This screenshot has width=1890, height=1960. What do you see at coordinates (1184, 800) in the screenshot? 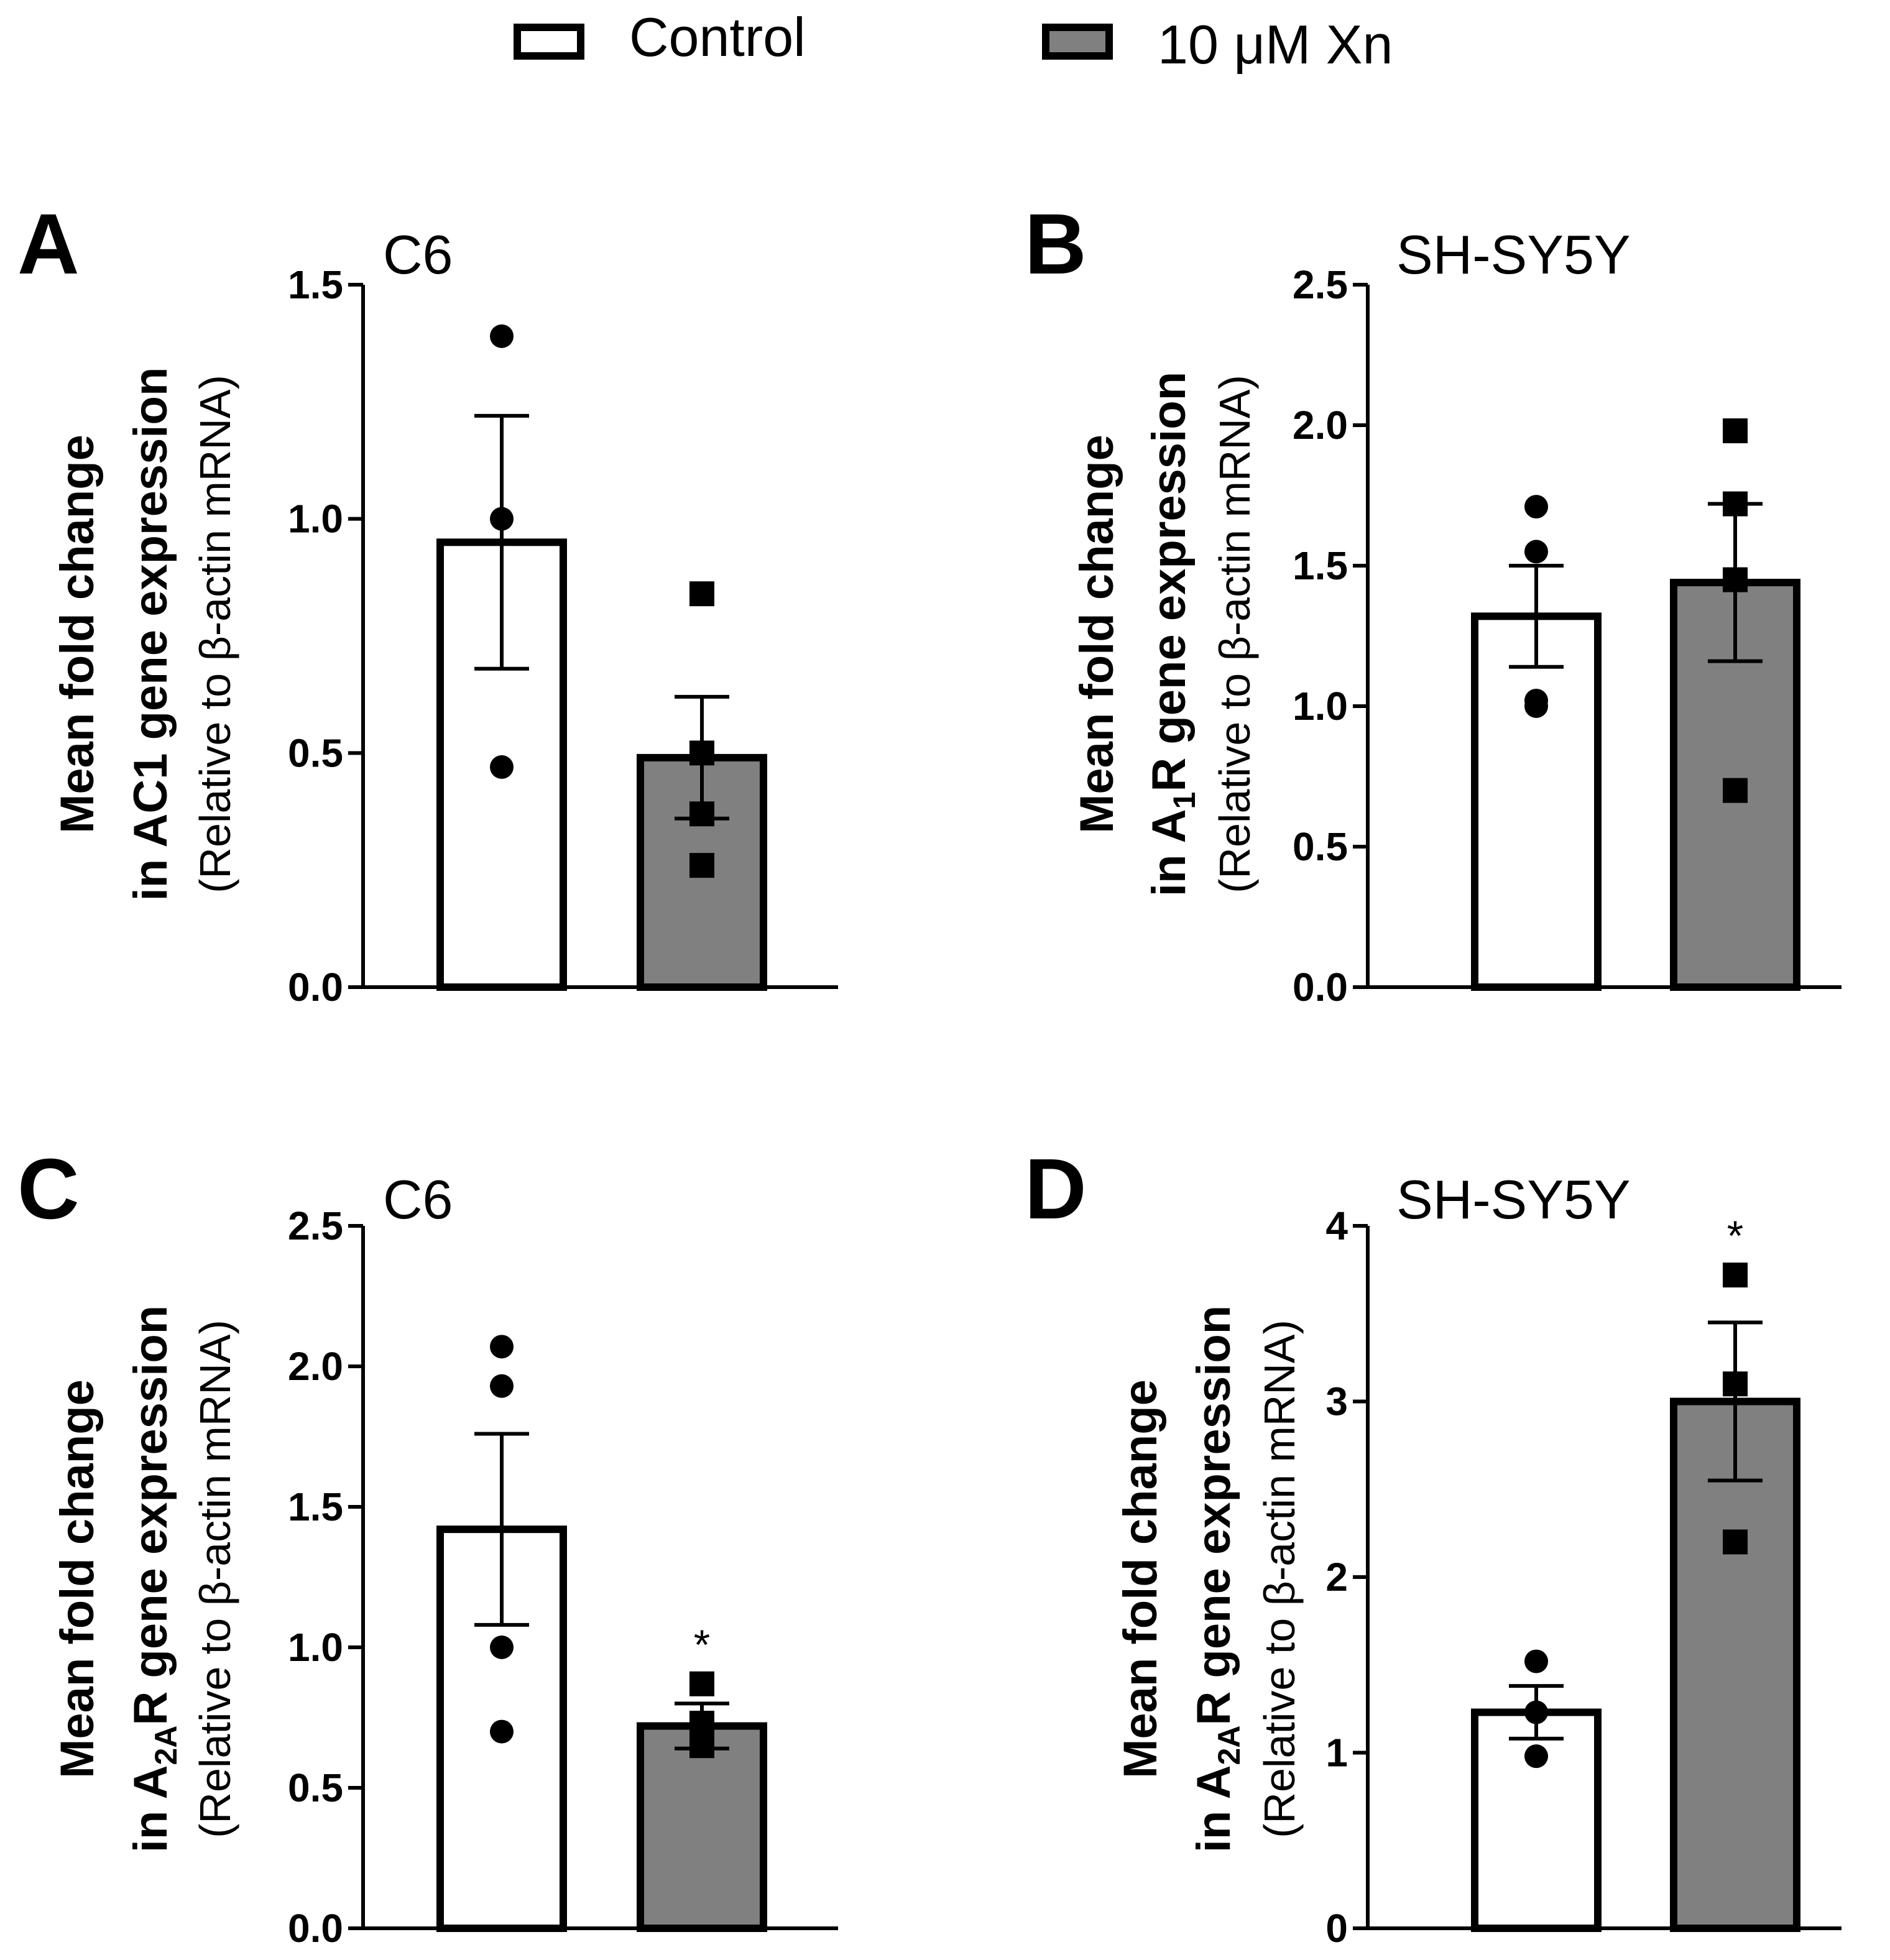
I see `y-axis-label-subscript: 1` at bounding box center [1184, 800].